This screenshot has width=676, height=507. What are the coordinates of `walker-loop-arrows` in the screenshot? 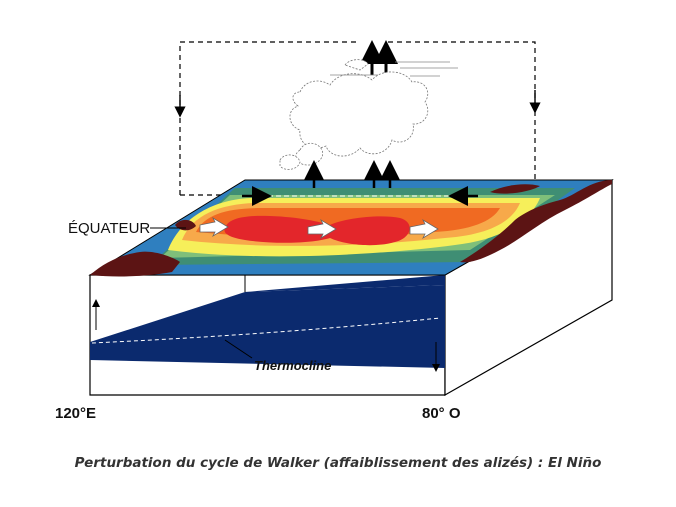 It's located at (357, 79).